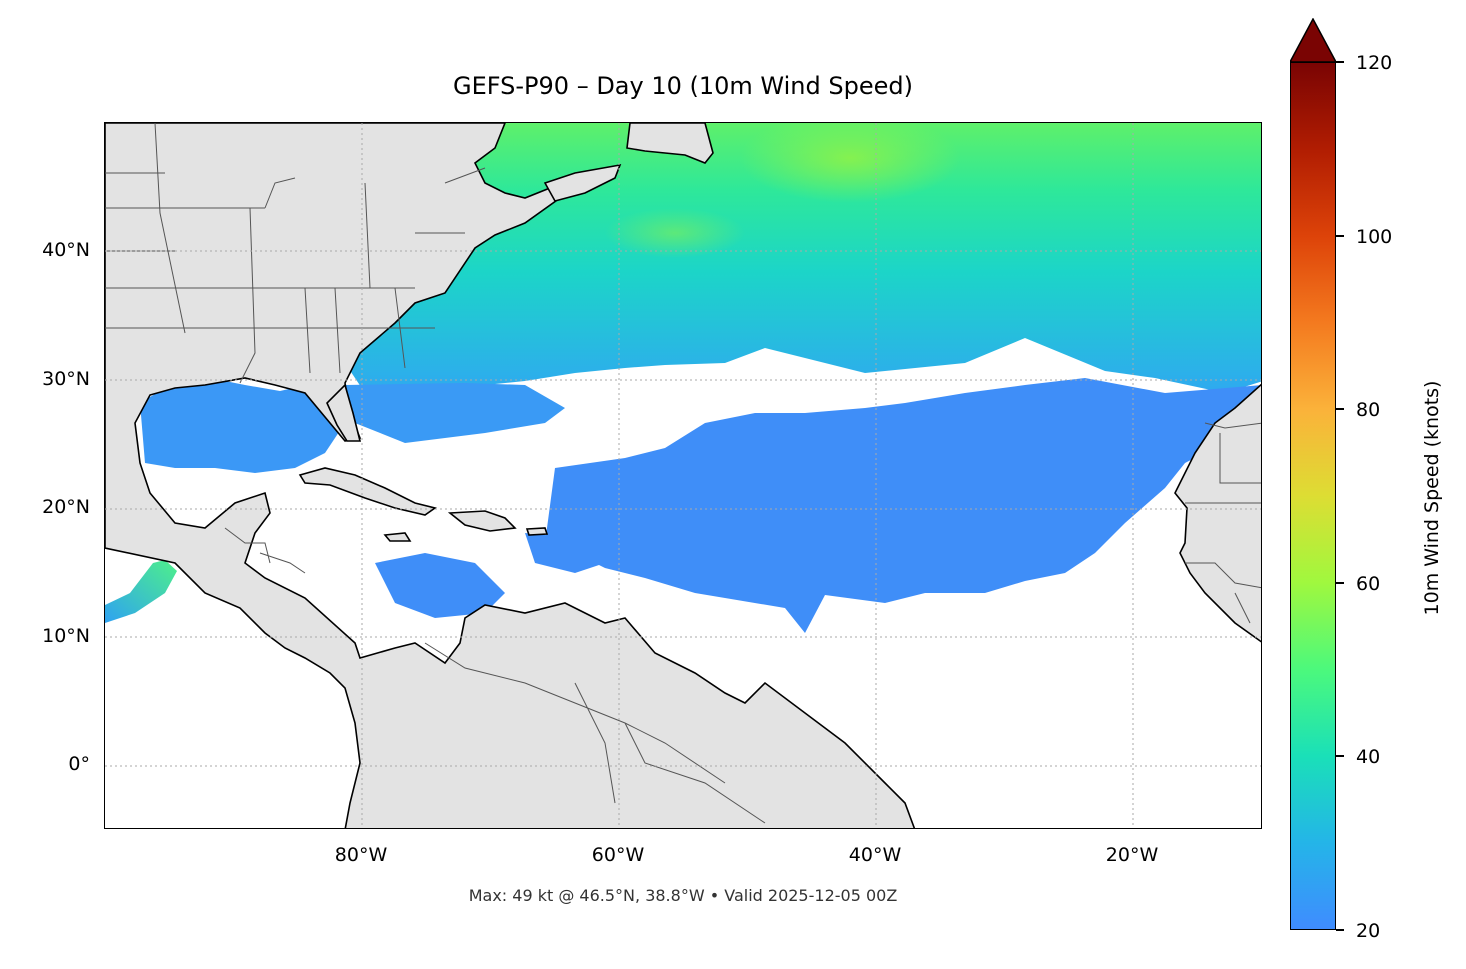 The width and height of the screenshot is (1466, 969). I want to click on colorbar-label-100: 100, so click(1374, 237).